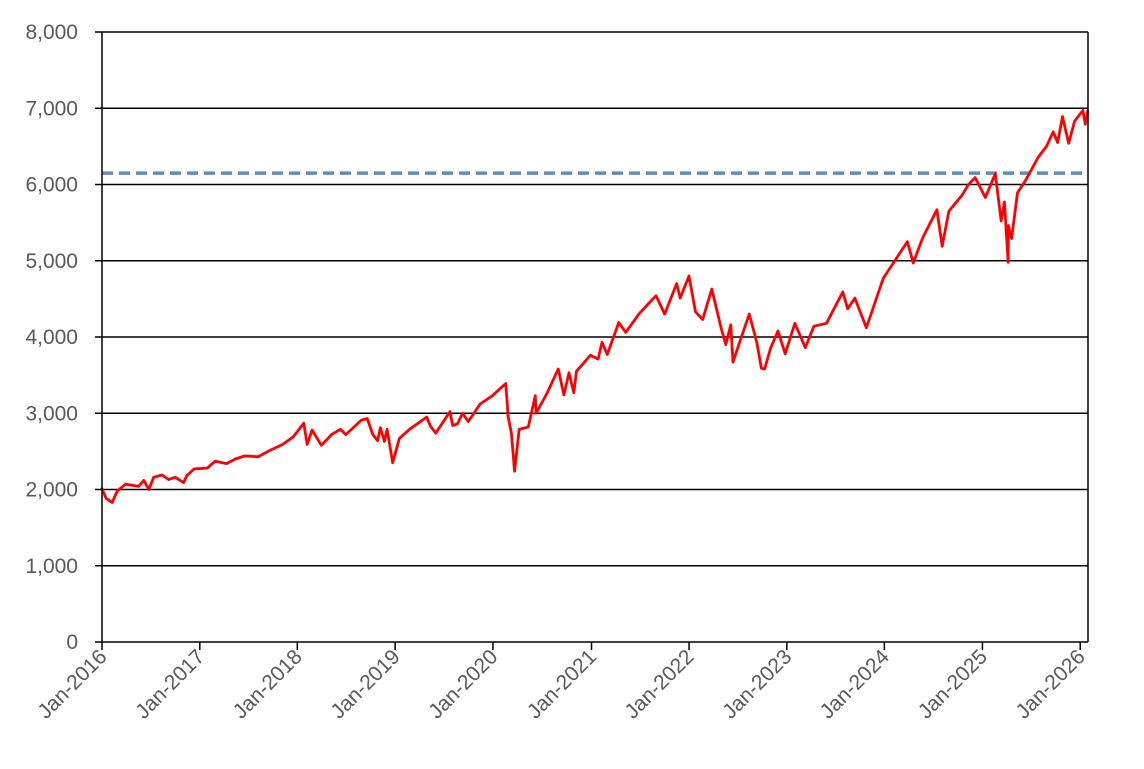 The image size is (1144, 769). I want to click on x-tick-label: Jan-2016, so click(72, 684).